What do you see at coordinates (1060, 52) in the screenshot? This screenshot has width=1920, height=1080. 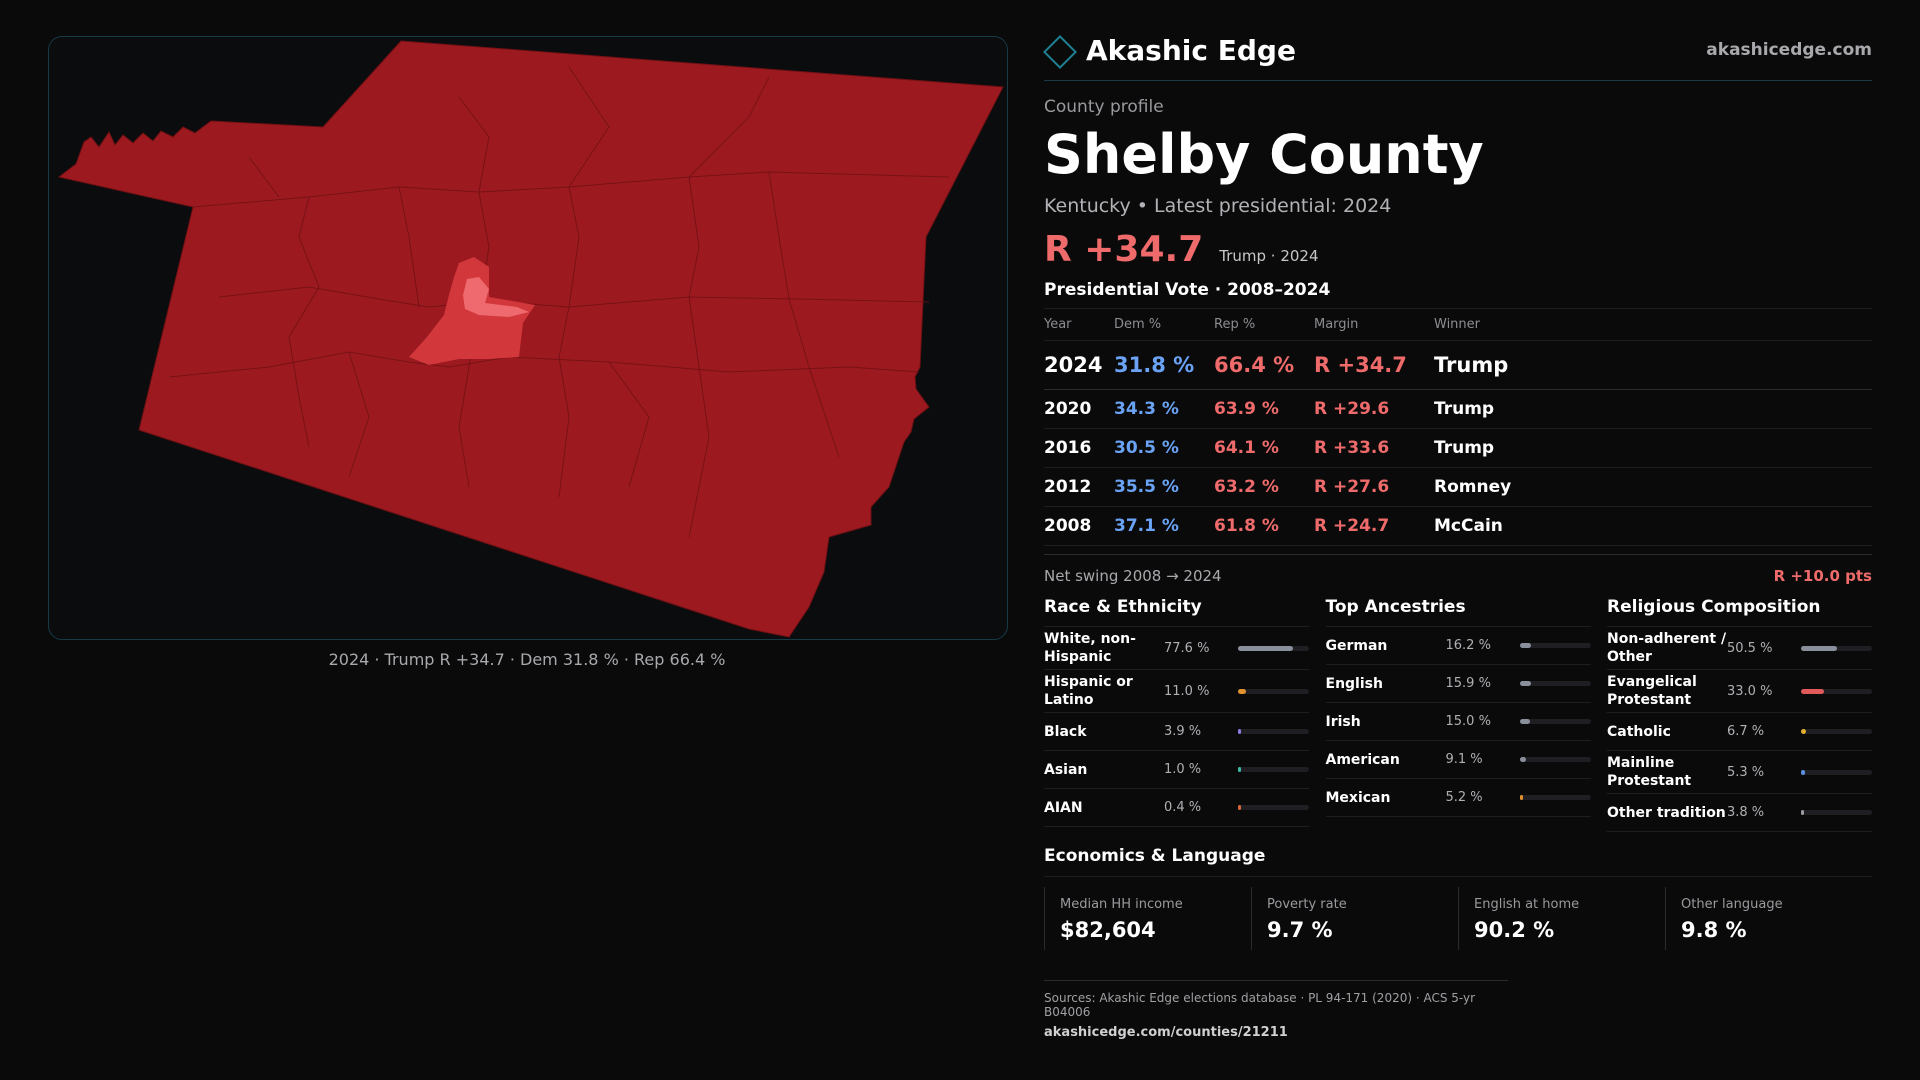 I see `diamond-logo-icon` at bounding box center [1060, 52].